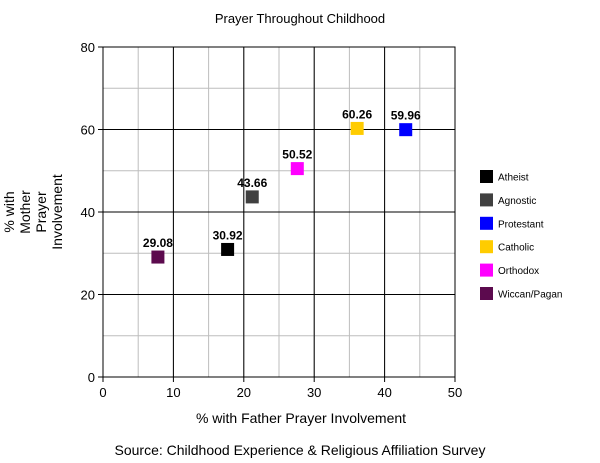 The height and width of the screenshot is (463, 600). What do you see at coordinates (252, 183) in the screenshot?
I see `data-label: 43.66` at bounding box center [252, 183].